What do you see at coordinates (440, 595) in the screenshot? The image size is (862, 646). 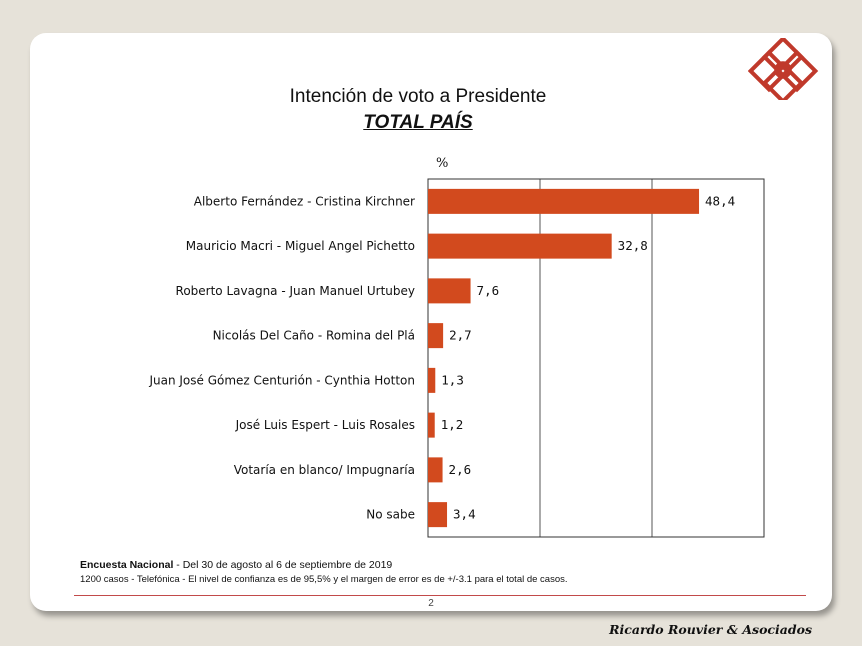 I see `footer-divider` at bounding box center [440, 595].